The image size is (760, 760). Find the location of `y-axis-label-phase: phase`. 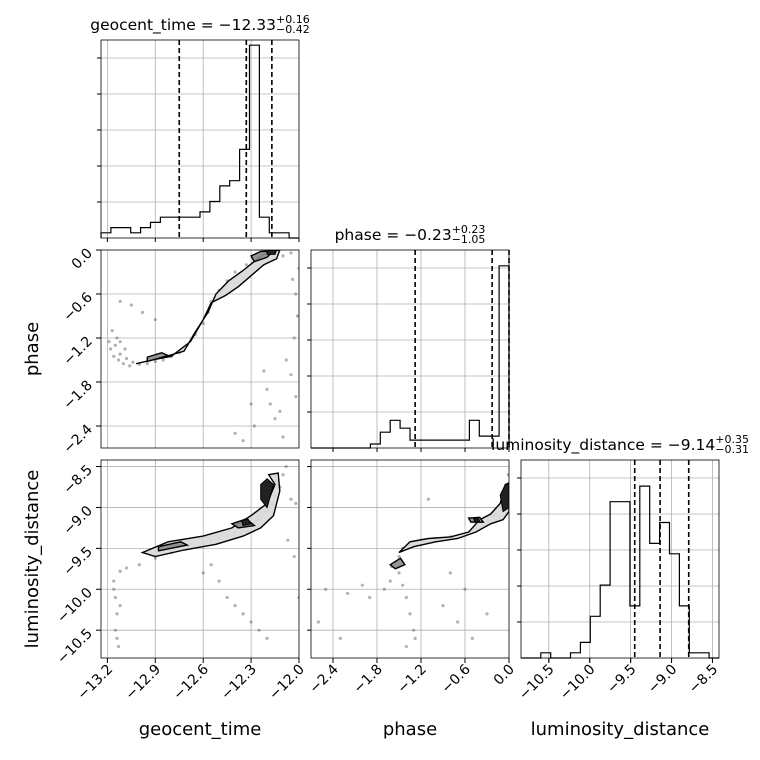

y-axis-label-phase: phase is located at coordinates (32, 349).